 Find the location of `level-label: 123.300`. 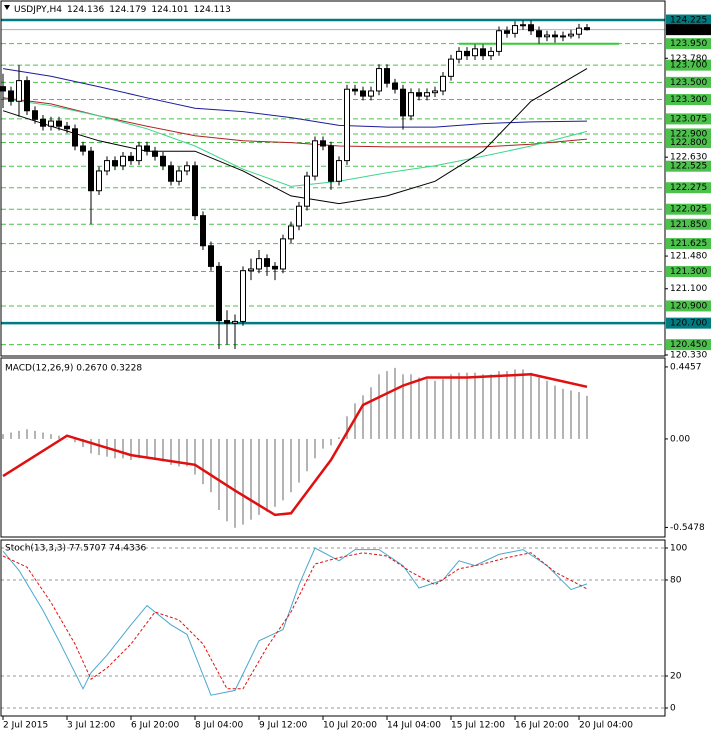

level-label: 123.300 is located at coordinates (688, 100).